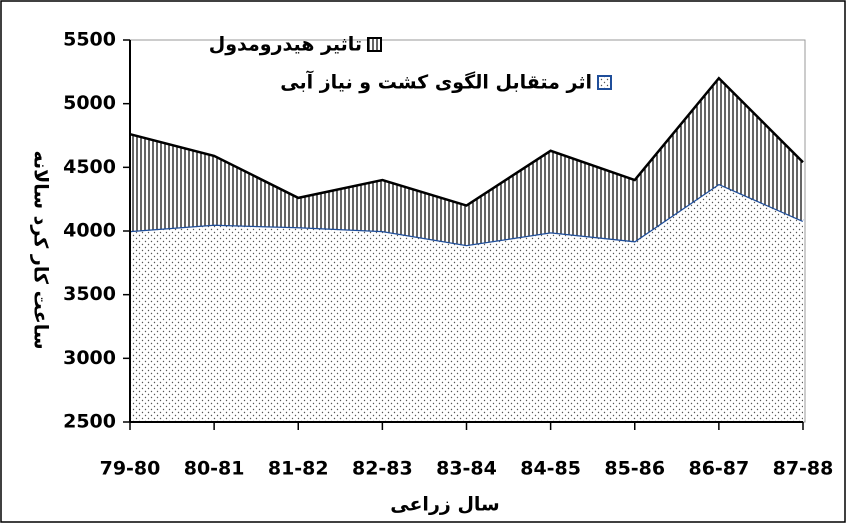 The width and height of the screenshot is (846, 523). I want to click on x-tick-label: 87-88, so click(803, 469).